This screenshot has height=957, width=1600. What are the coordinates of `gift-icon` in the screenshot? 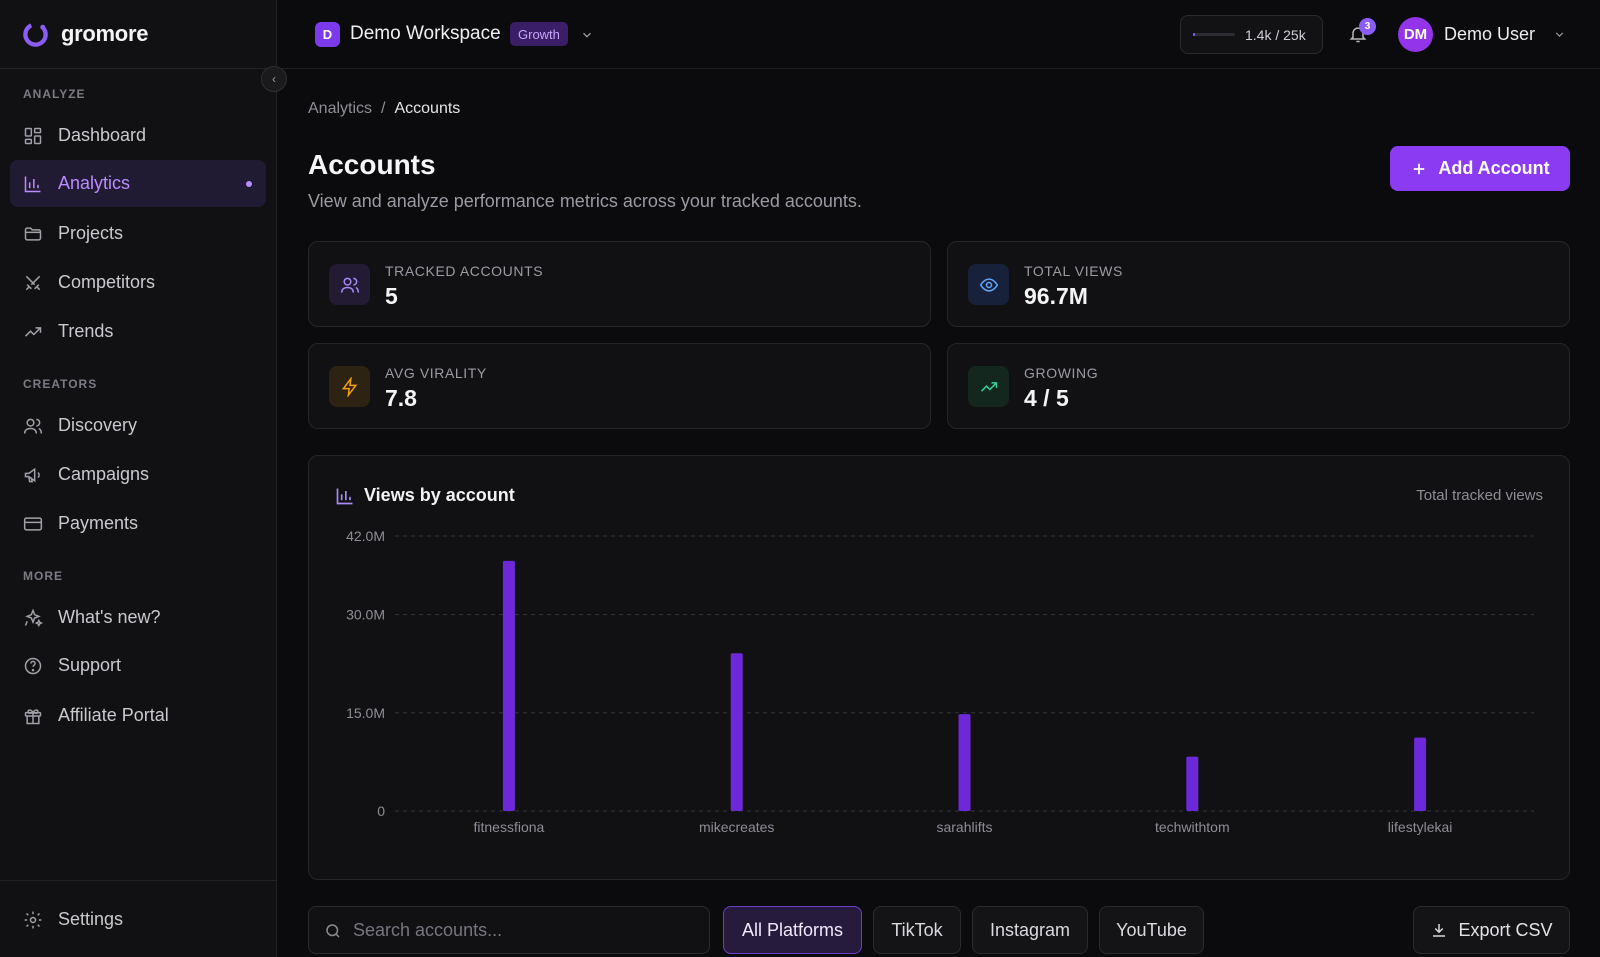 It's located at (33, 716).